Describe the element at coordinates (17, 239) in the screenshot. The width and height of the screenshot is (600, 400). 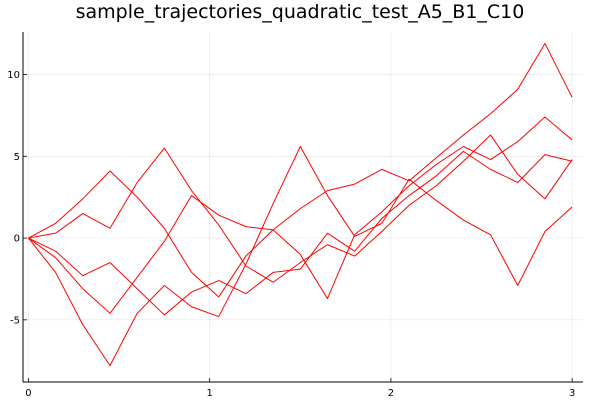
I see `y-tick-label: 0` at that location.